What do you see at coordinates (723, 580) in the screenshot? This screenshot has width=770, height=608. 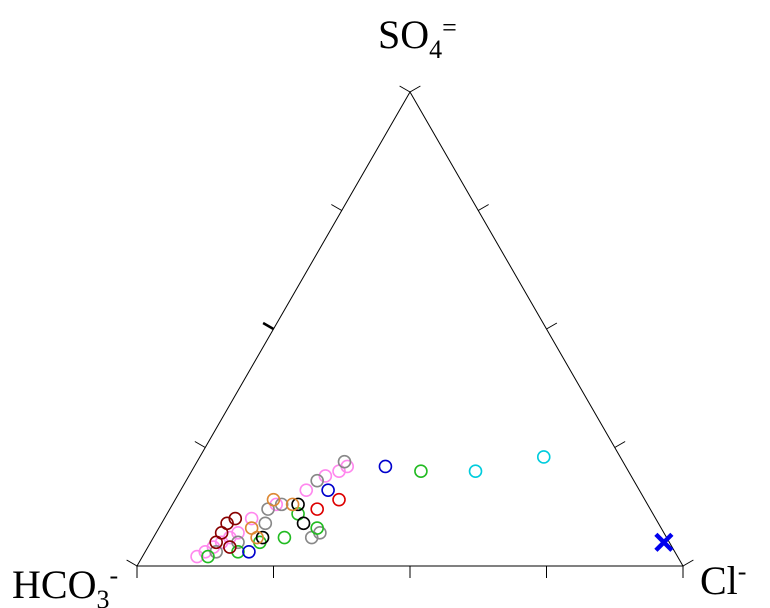 I see `apex-label-right: Cl-` at bounding box center [723, 580].